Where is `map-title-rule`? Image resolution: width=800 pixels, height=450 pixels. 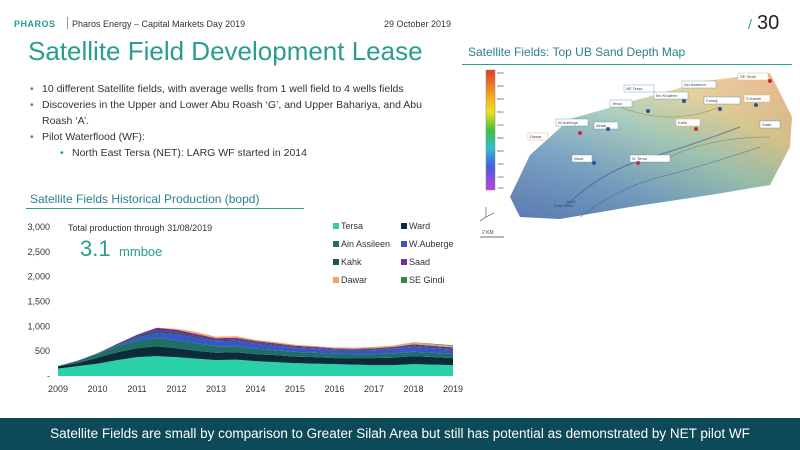 map-title-rule is located at coordinates (627, 64).